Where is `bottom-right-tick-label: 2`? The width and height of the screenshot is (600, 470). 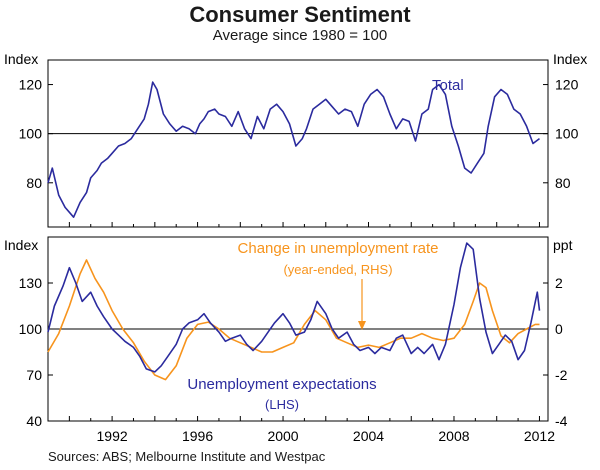
bottom-right-tick-label: 2 is located at coordinates (559, 283).